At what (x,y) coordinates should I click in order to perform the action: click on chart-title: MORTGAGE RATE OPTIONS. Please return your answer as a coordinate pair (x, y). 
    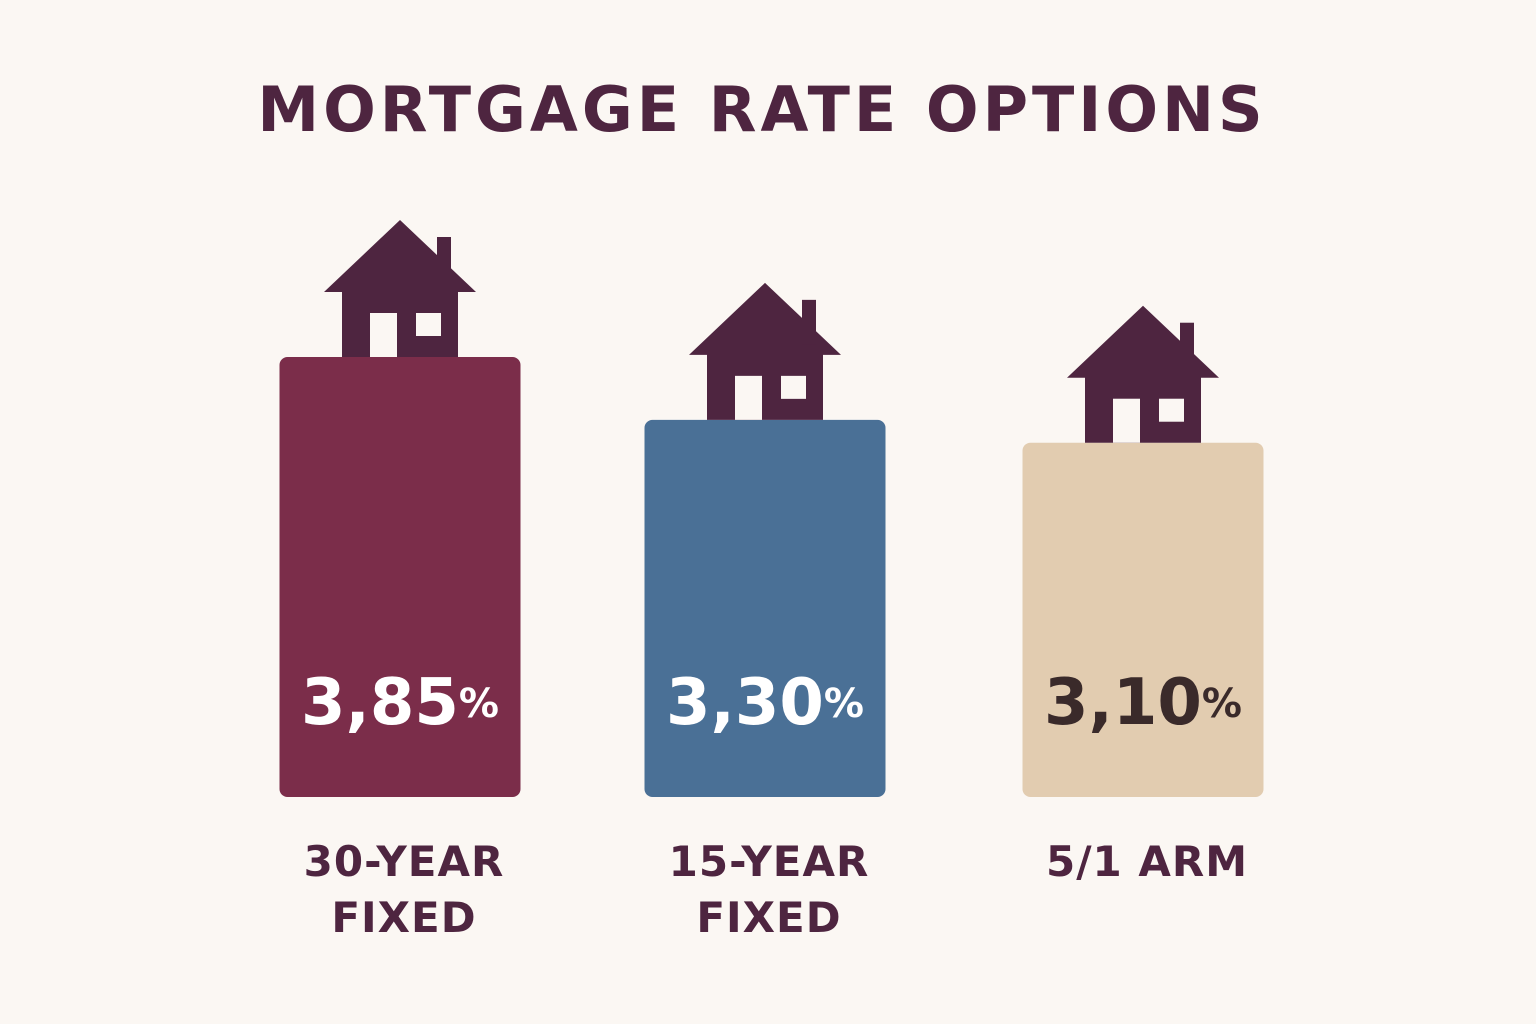
    Looking at the image, I should click on (761, 109).